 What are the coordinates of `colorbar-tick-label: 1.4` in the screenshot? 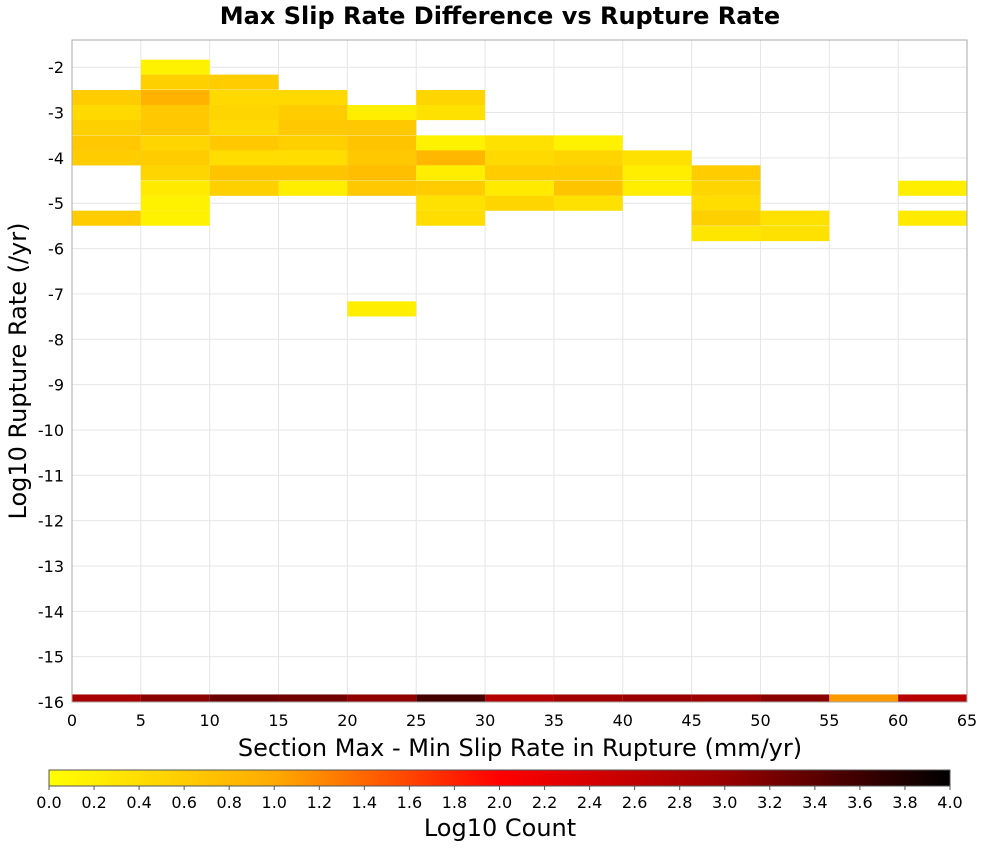 It's located at (364, 802).